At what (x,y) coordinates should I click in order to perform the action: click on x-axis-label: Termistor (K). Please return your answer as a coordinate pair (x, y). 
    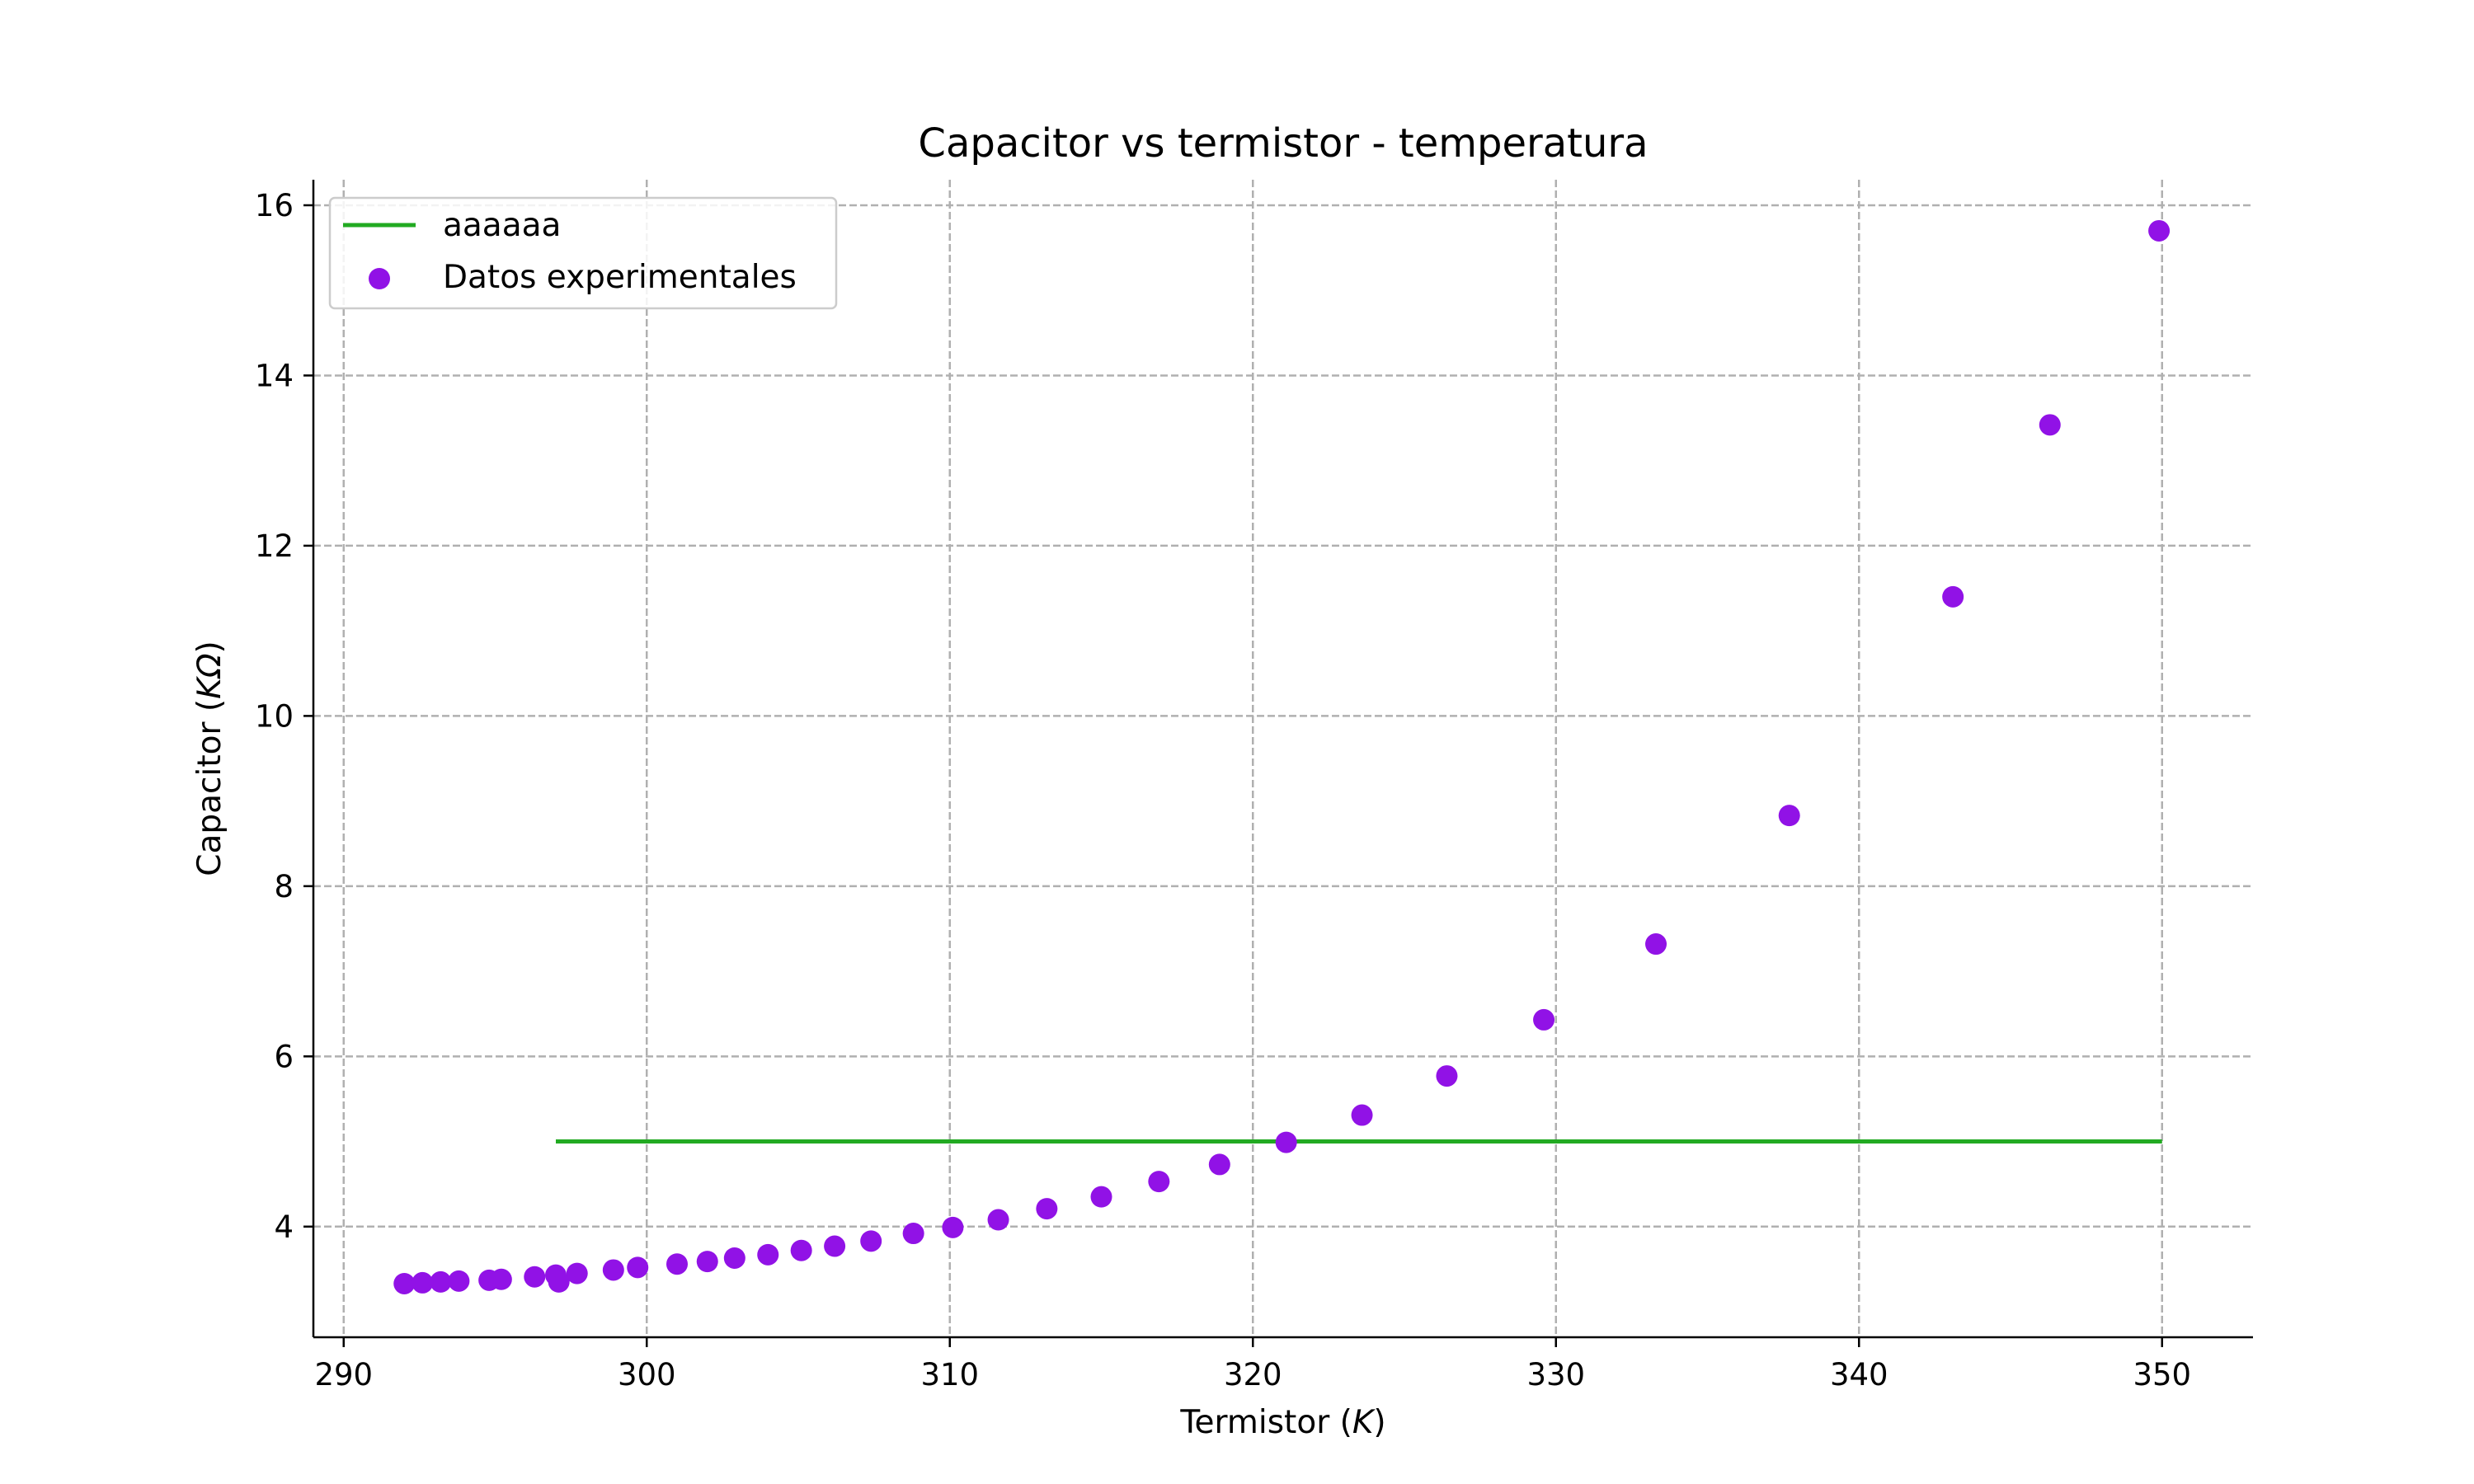
    Looking at the image, I should click on (1282, 1422).